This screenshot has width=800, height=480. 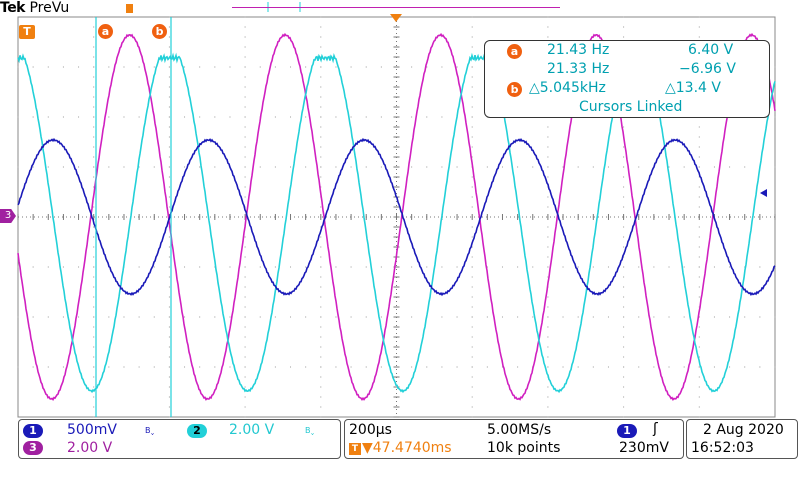 I want to click on timebase: 200µs, so click(x=370, y=430).